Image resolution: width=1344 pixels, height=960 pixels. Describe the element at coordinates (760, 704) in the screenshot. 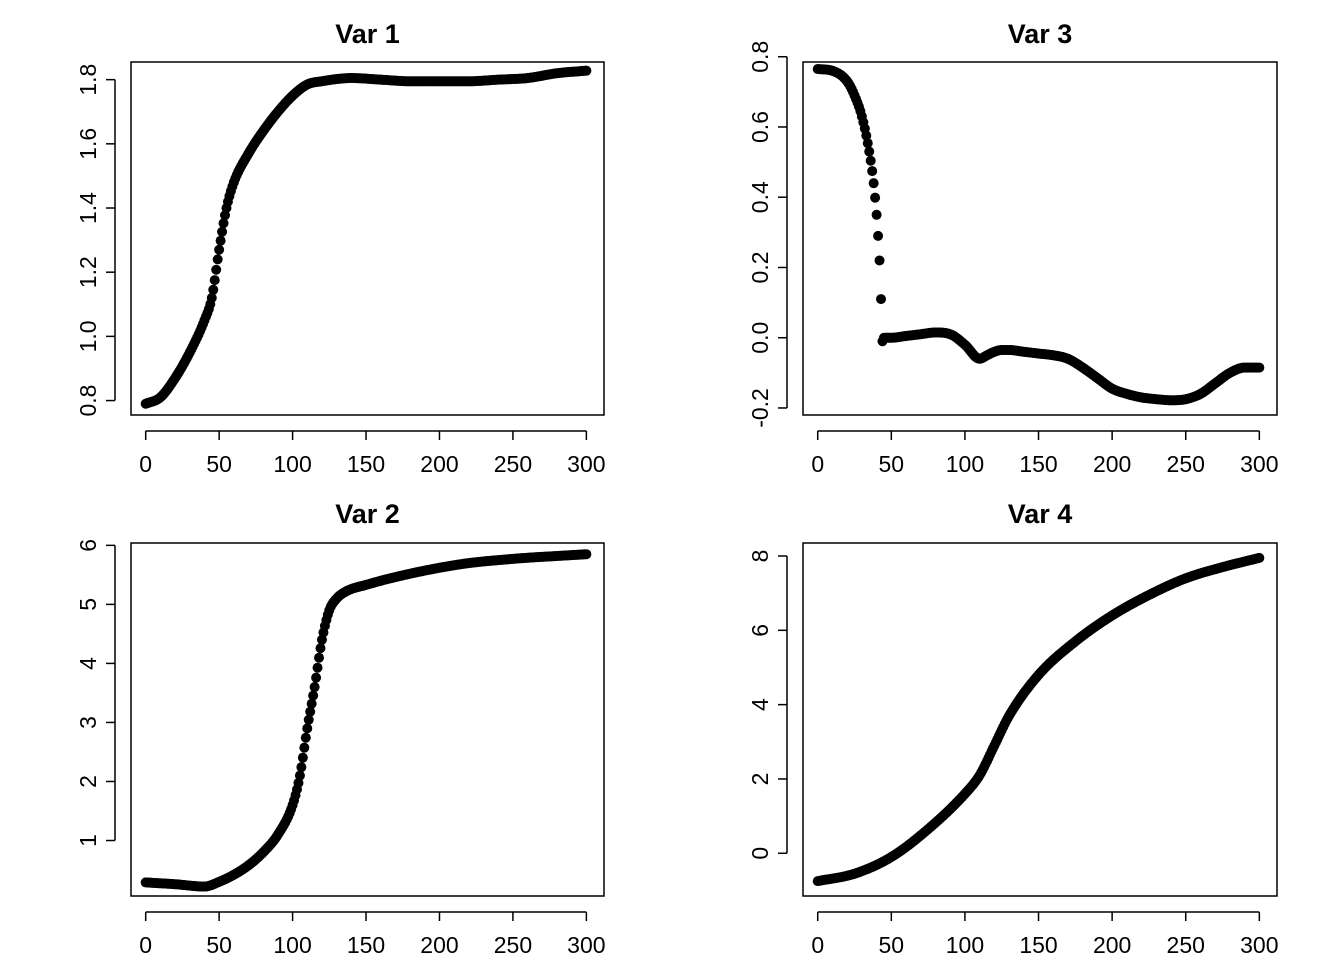

I see `y-tick-label: 4` at that location.